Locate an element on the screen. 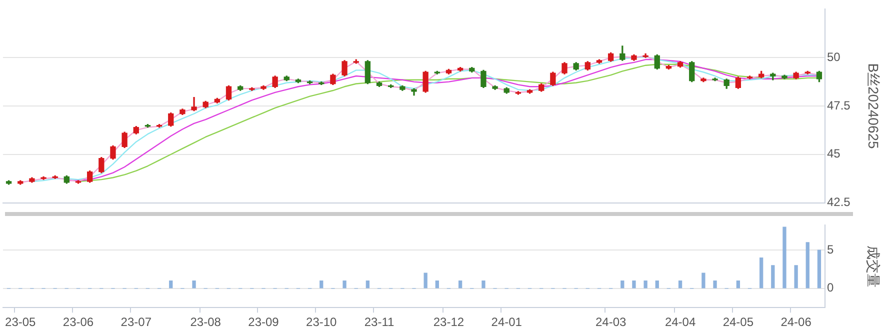  x-tick-label: 23-07 is located at coordinates (136, 322).